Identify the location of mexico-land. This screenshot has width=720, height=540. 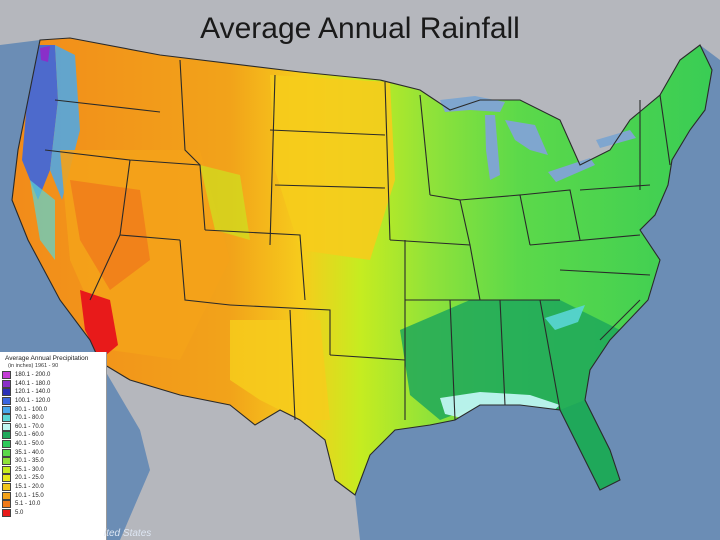
(230, 451).